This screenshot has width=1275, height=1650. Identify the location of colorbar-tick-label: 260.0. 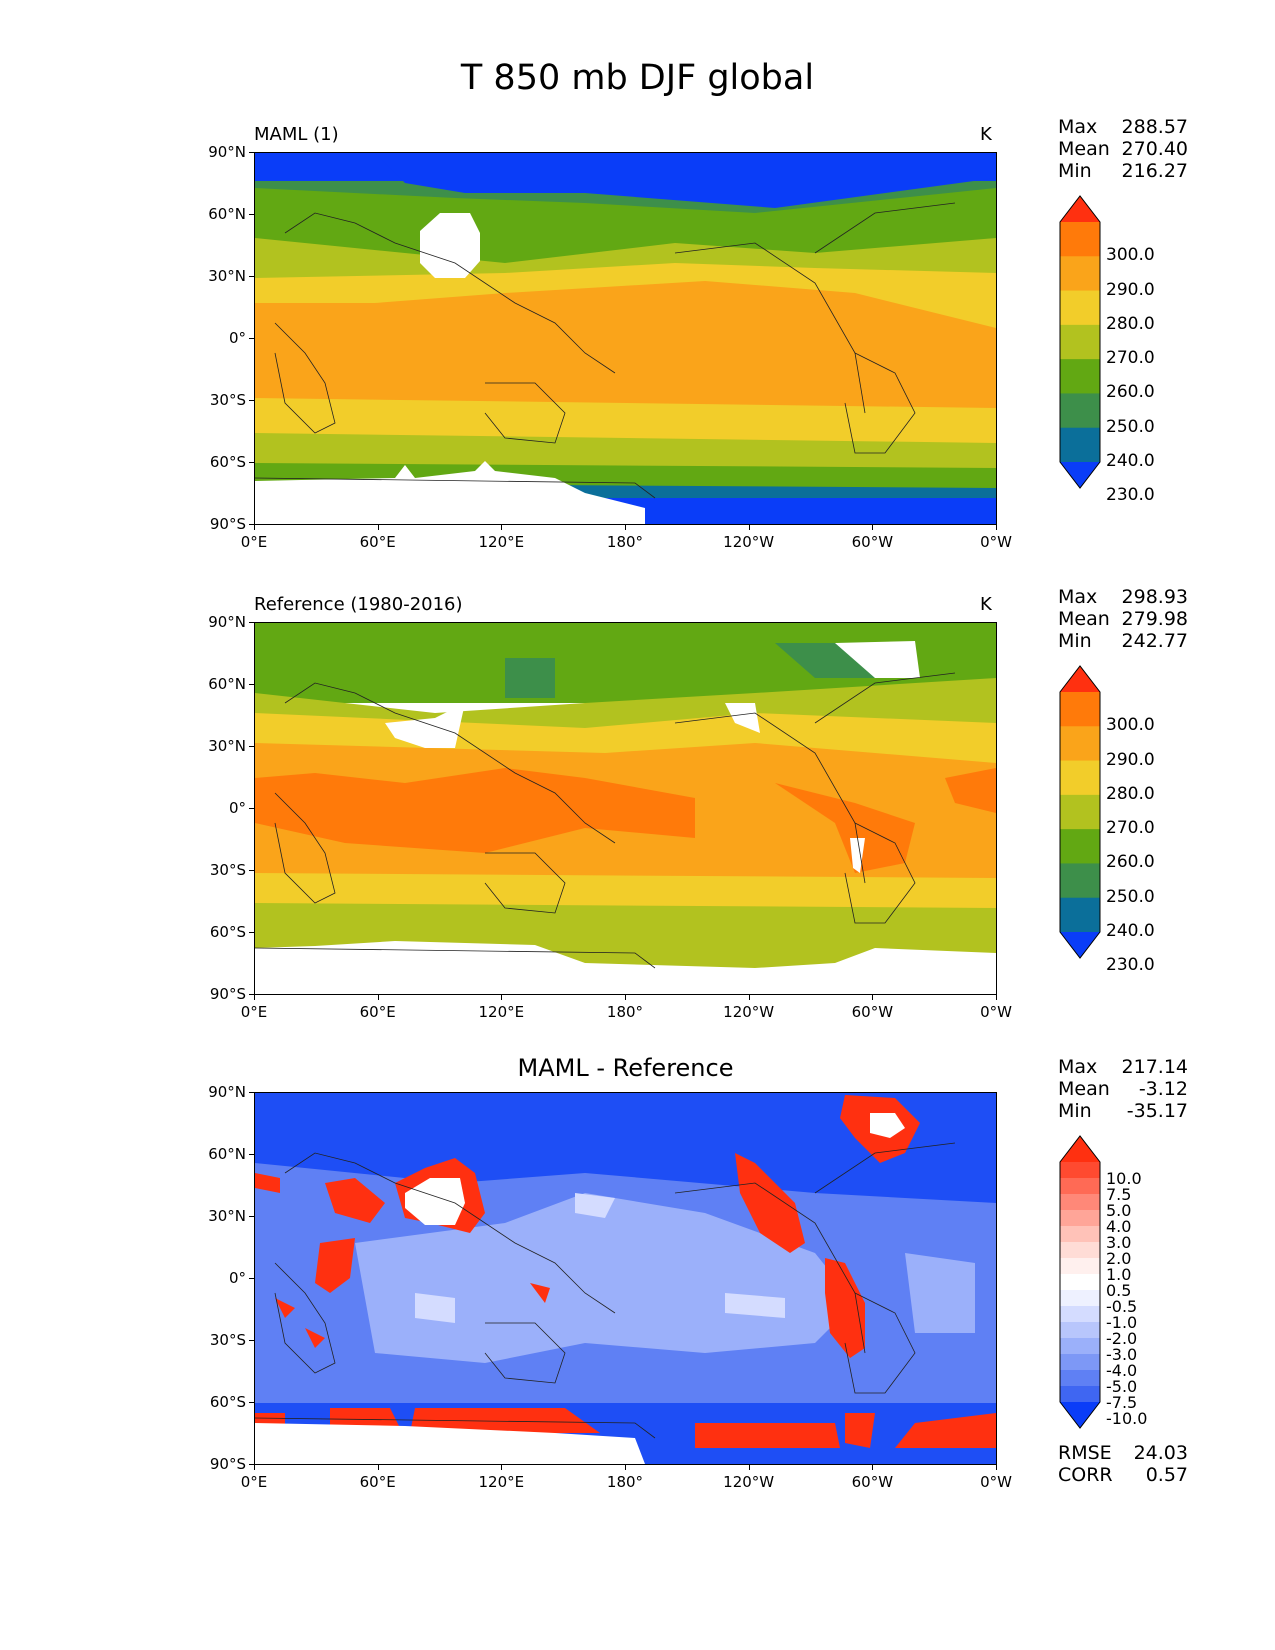
(1130, 392).